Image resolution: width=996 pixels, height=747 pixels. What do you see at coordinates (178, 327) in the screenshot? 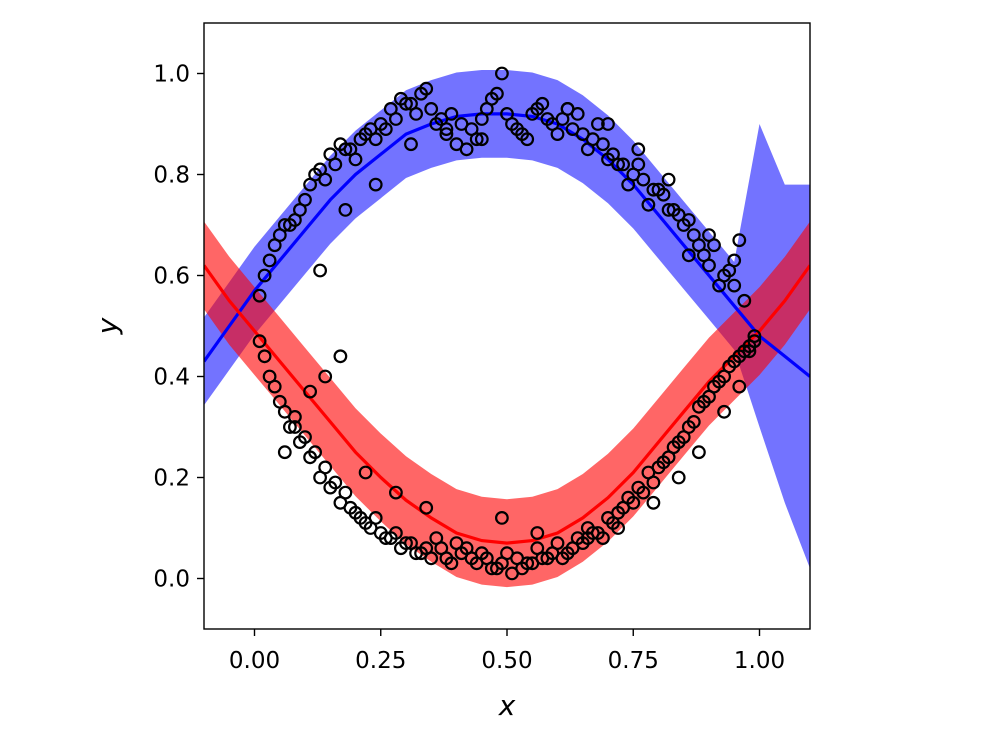
I see `y-axis-ticks: 0.0 0.2 0.4 0.6 0.8 1.0` at bounding box center [178, 327].